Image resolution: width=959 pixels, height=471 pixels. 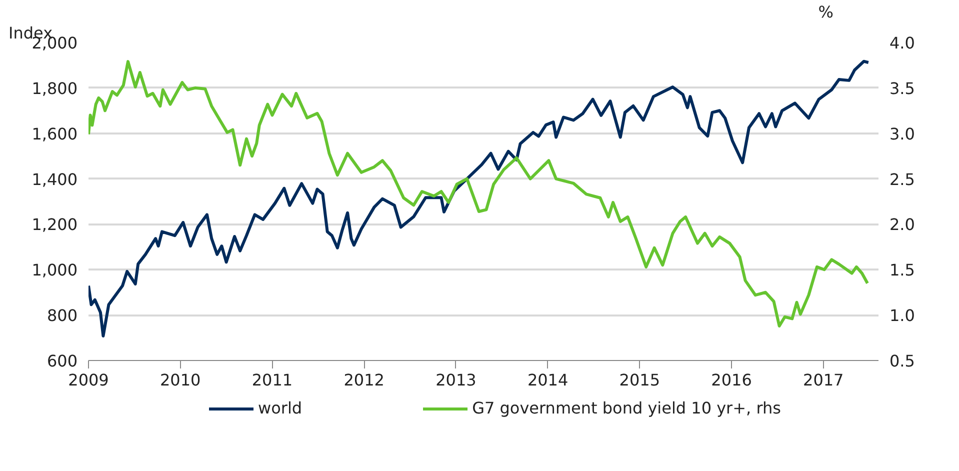 I want to click on x-tick-label: 2016, so click(x=731, y=380).